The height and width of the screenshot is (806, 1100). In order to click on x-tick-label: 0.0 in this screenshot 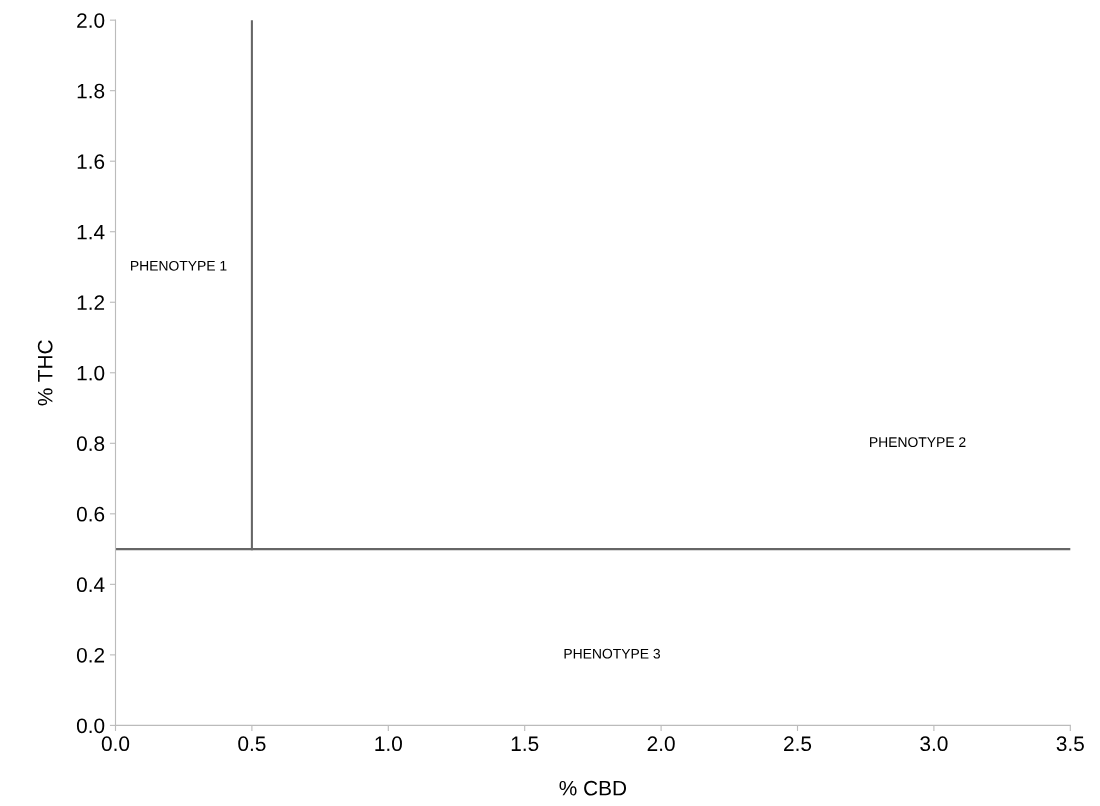, I will do `click(115, 744)`.